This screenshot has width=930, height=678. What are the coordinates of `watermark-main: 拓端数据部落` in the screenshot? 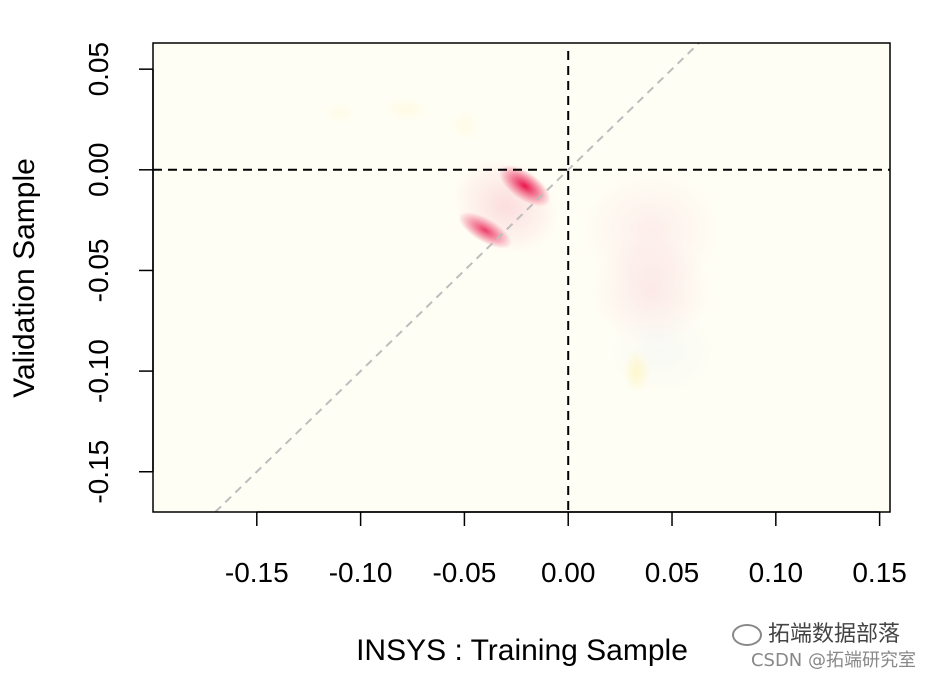 It's located at (815, 632).